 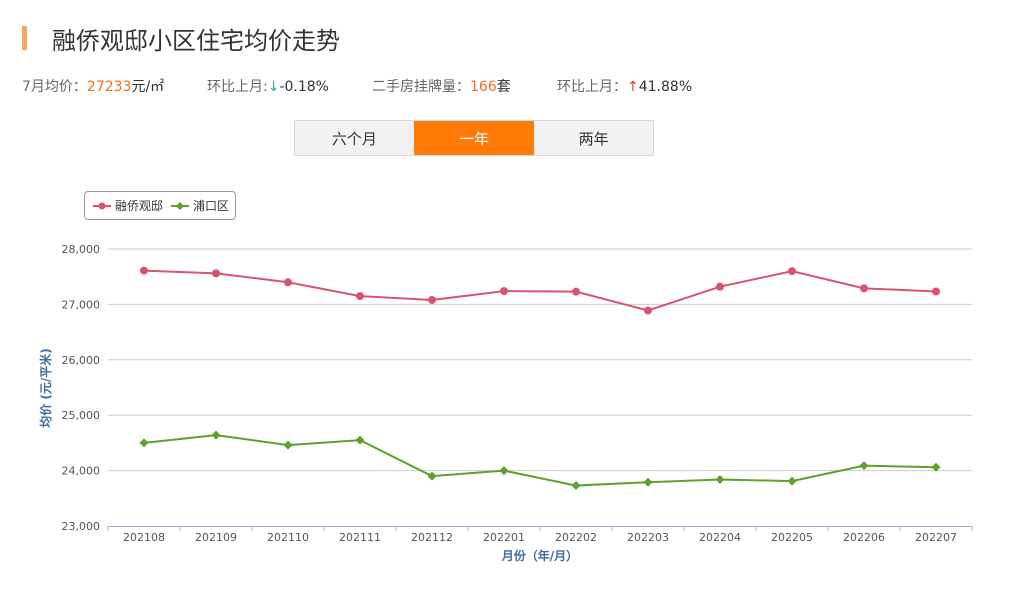 I want to click on page-title: 融侨观邸小区住宅均价走势, so click(x=196, y=41).